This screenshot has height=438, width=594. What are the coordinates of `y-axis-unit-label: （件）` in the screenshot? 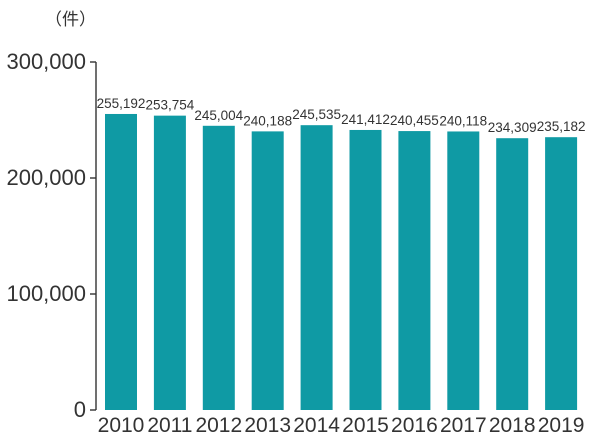 It's located at (70, 20).